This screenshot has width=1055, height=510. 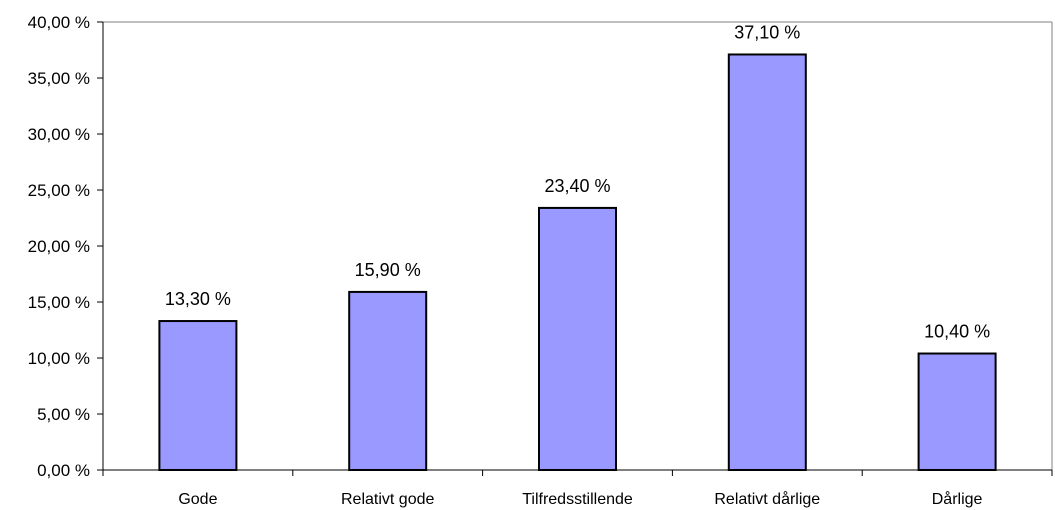 I want to click on y-tick-label: 15,00 %, so click(x=59, y=302).